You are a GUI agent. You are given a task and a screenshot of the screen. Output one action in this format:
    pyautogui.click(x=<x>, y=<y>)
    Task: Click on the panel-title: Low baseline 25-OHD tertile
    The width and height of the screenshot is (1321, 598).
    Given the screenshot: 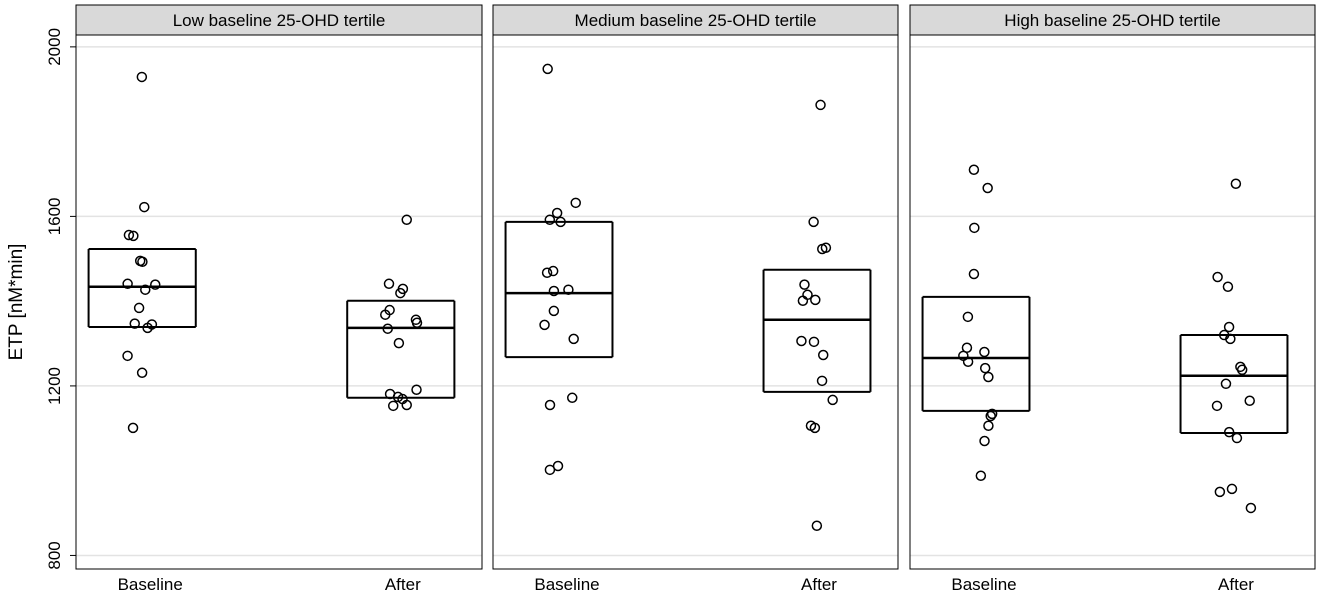 What is the action you would take?
    pyautogui.click(x=279, y=20)
    